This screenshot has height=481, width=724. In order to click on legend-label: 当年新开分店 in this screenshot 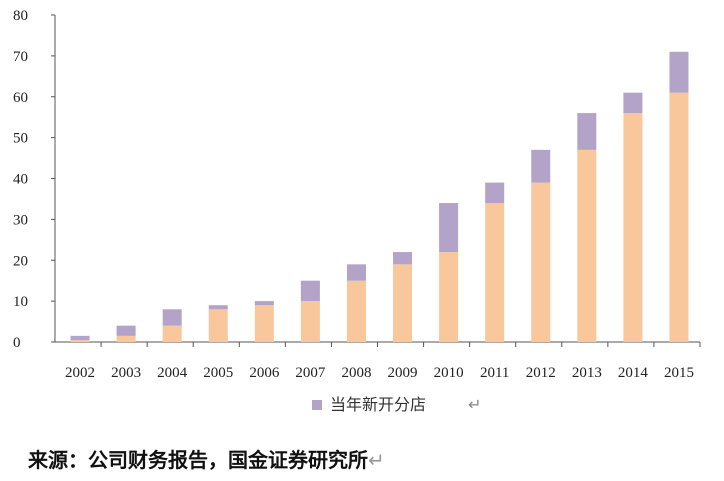, I will do `click(378, 404)`.